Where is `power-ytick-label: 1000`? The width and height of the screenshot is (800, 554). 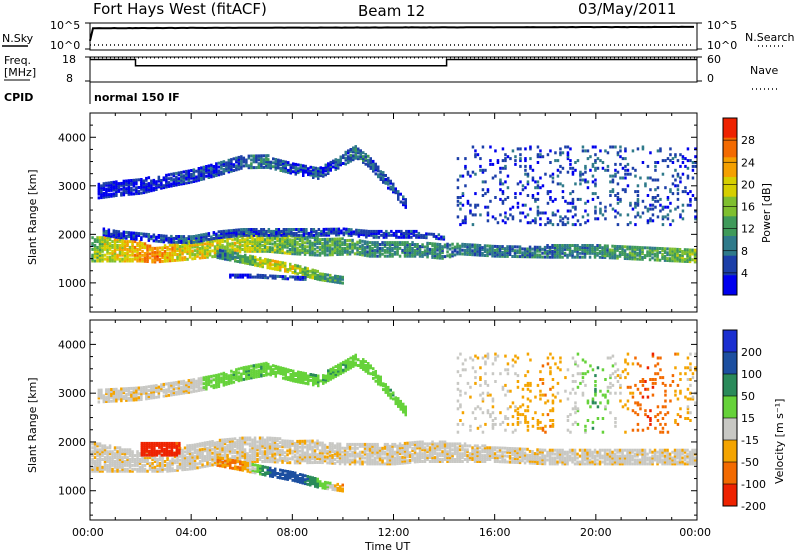
power-ytick-label: 1000 is located at coordinates (72, 283).